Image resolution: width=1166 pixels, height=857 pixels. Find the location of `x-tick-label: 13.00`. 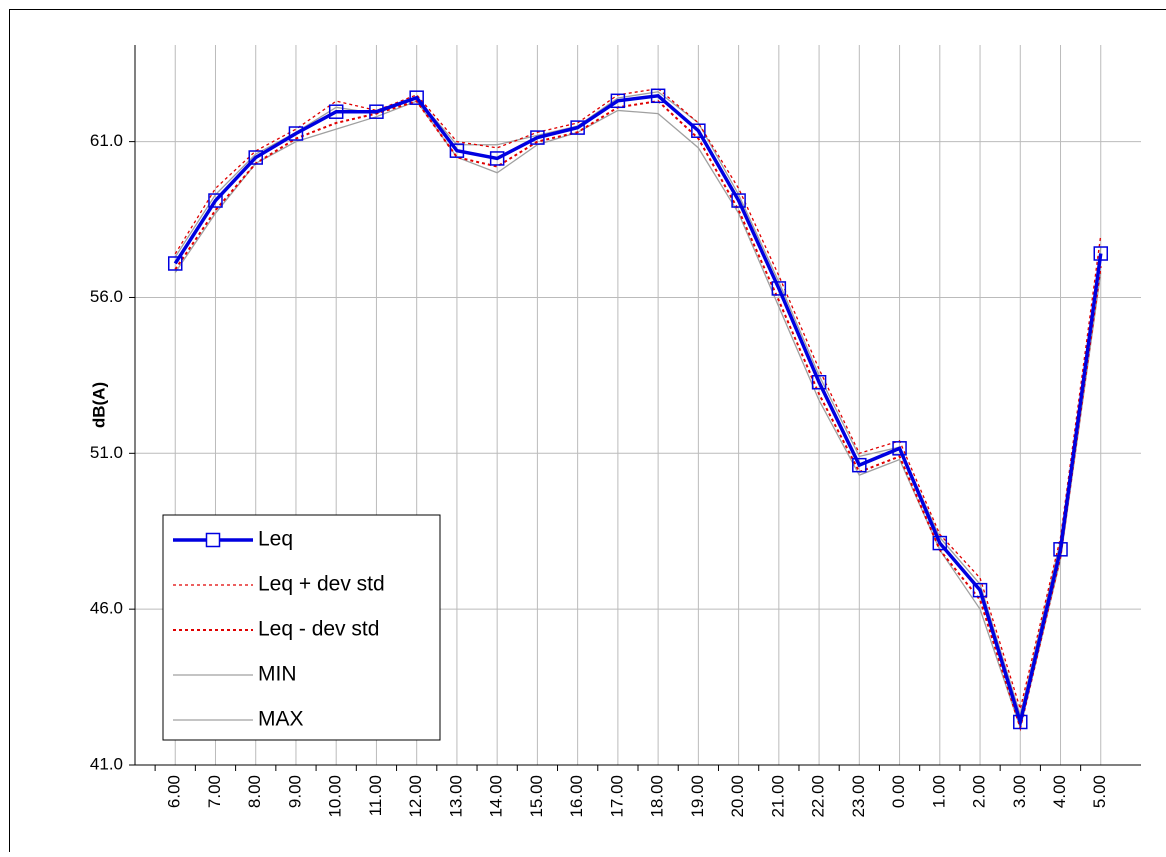

x-tick-label: 13.00 is located at coordinates (455, 796).